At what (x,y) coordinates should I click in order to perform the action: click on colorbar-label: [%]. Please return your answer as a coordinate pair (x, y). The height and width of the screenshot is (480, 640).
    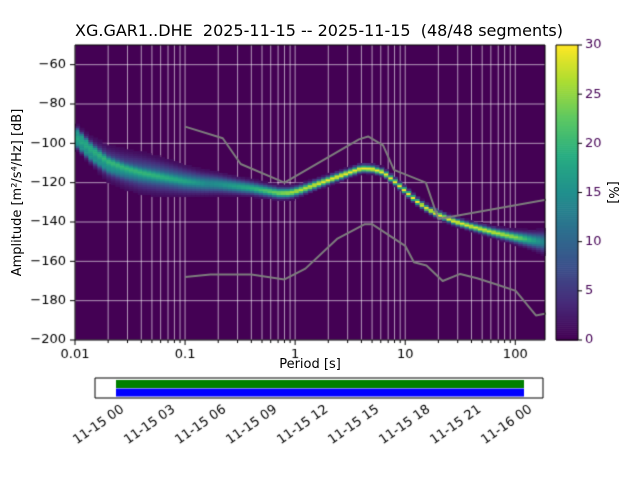
    Looking at the image, I should click on (612, 192).